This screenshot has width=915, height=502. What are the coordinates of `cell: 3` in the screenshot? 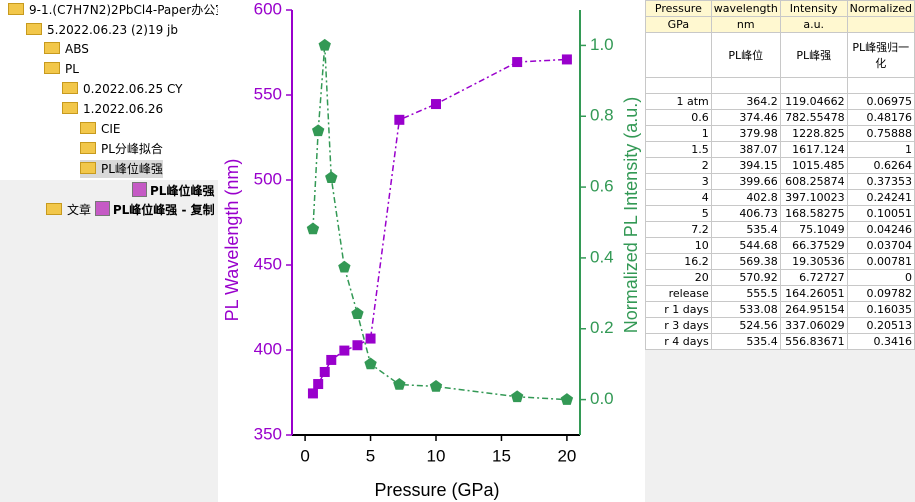 It's located at (678, 181).